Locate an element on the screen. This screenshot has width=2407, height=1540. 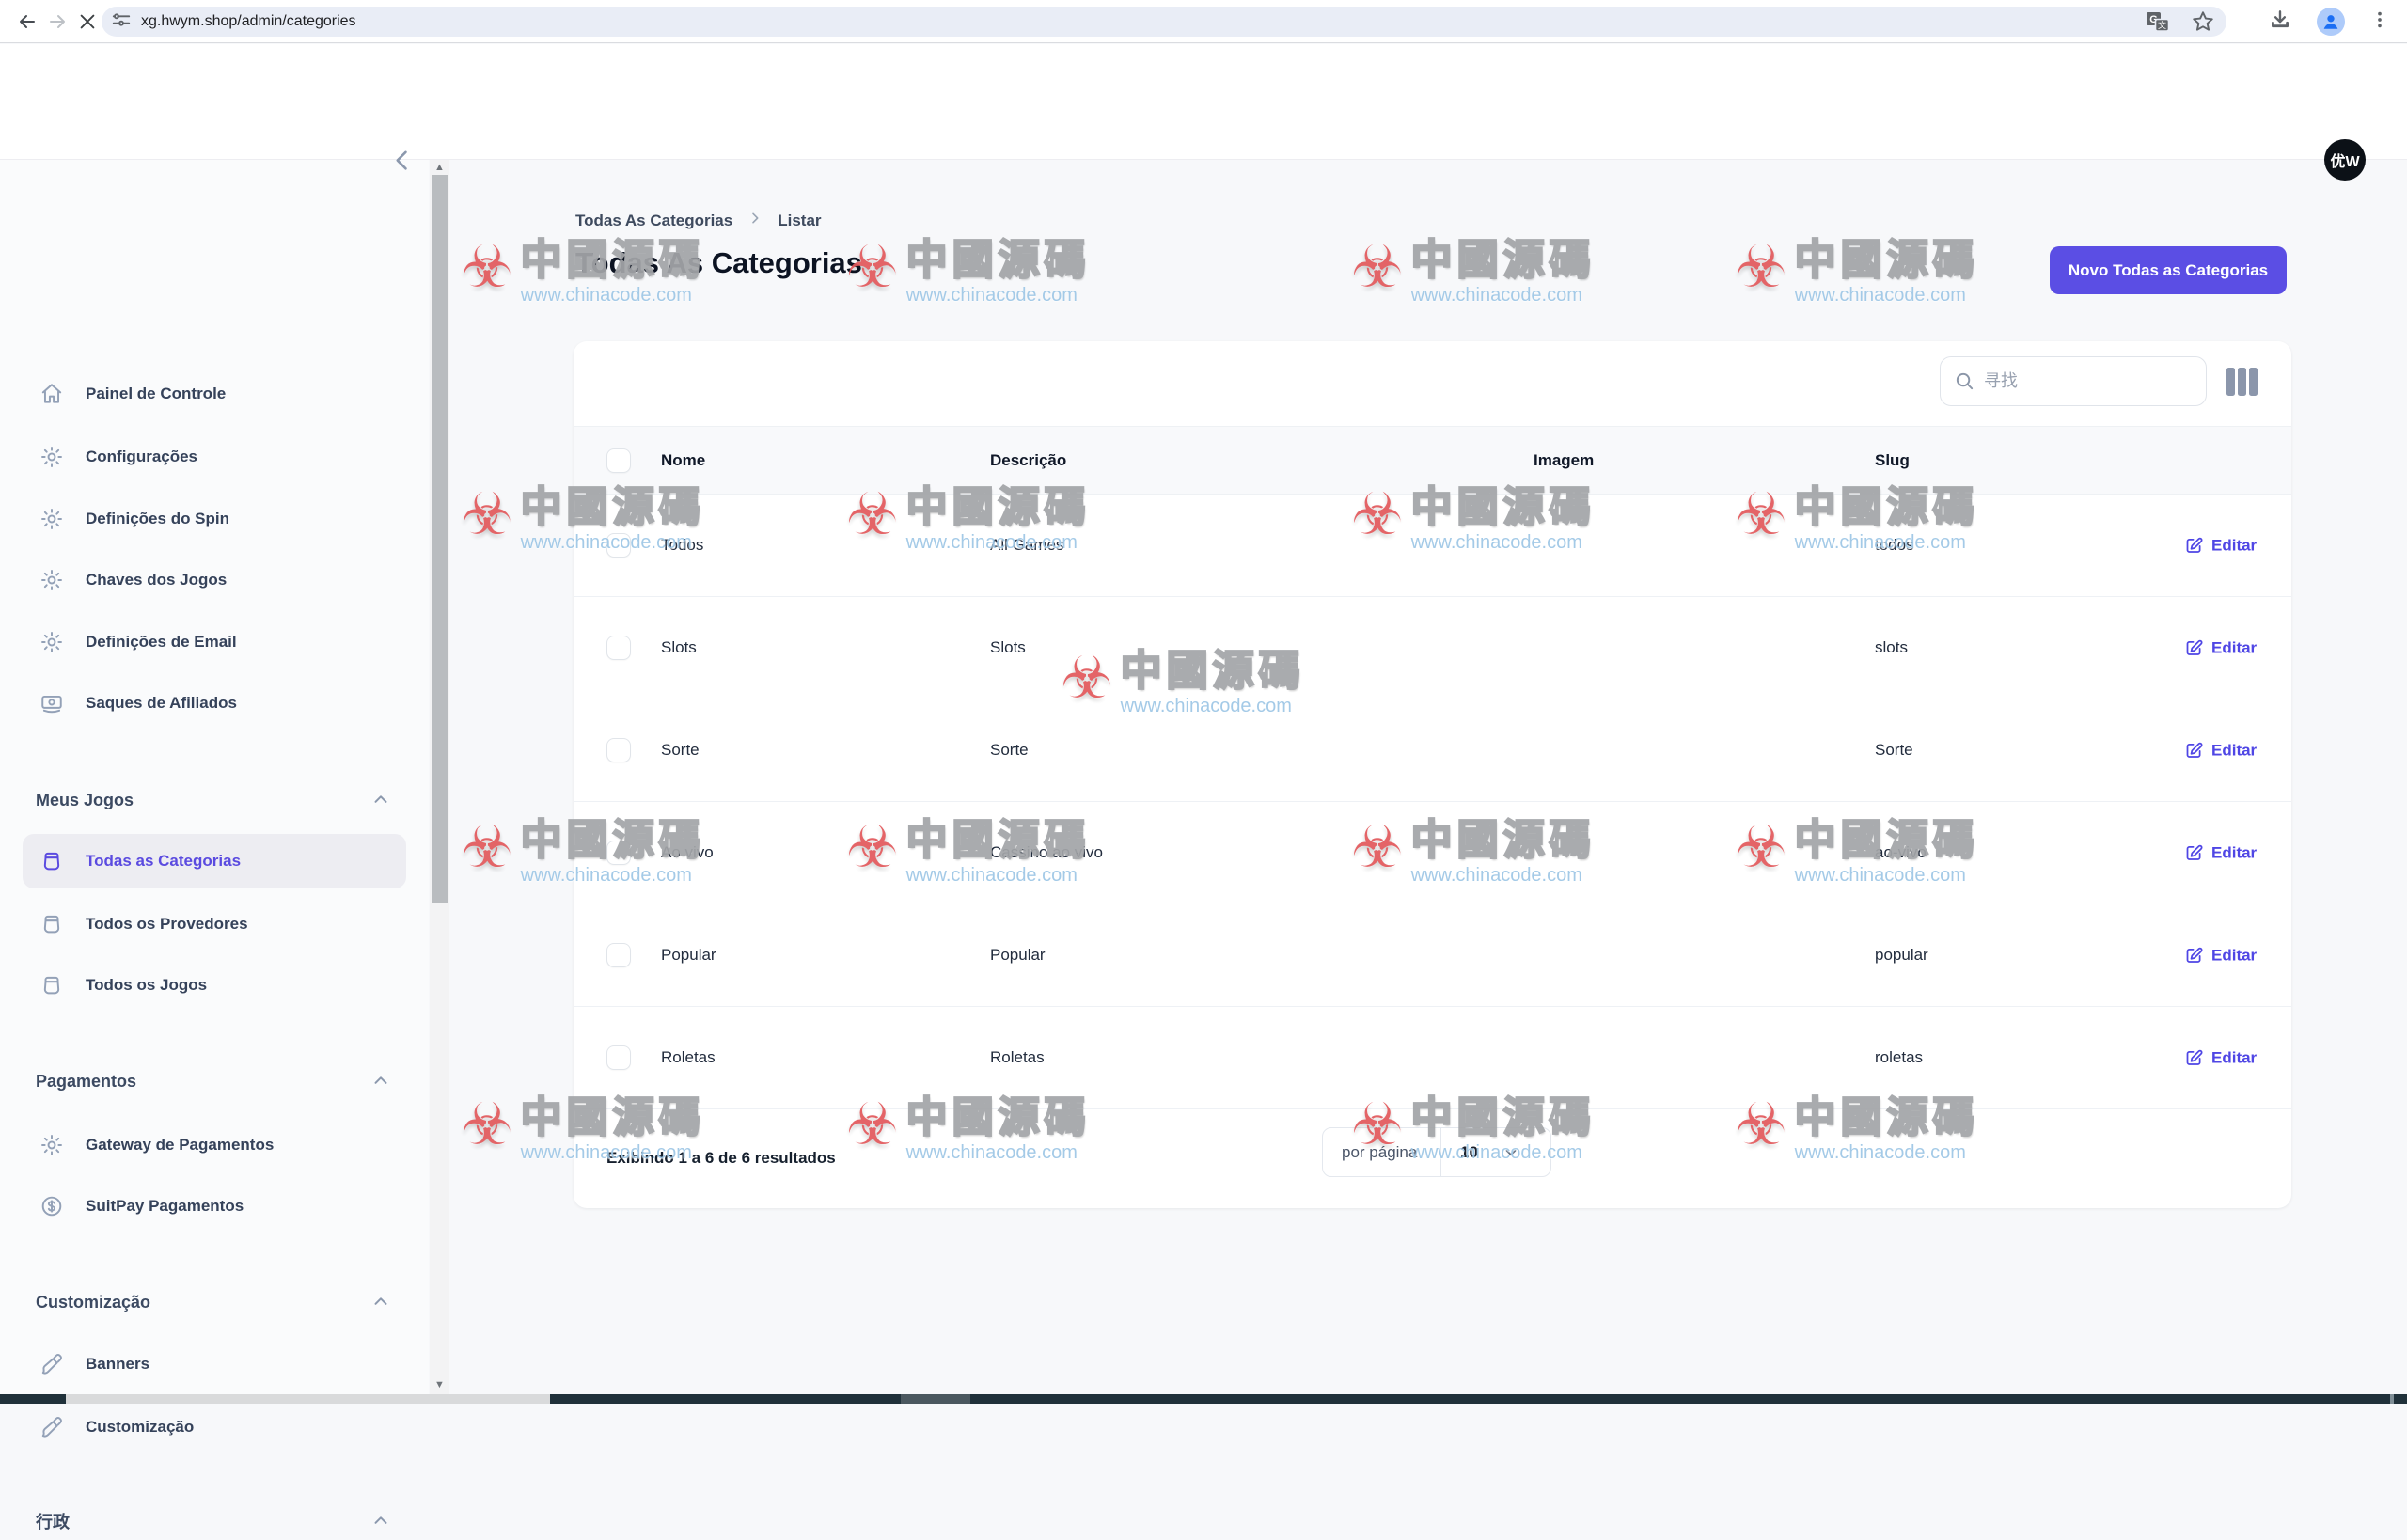
cell-nome: Popular is located at coordinates (688, 955).